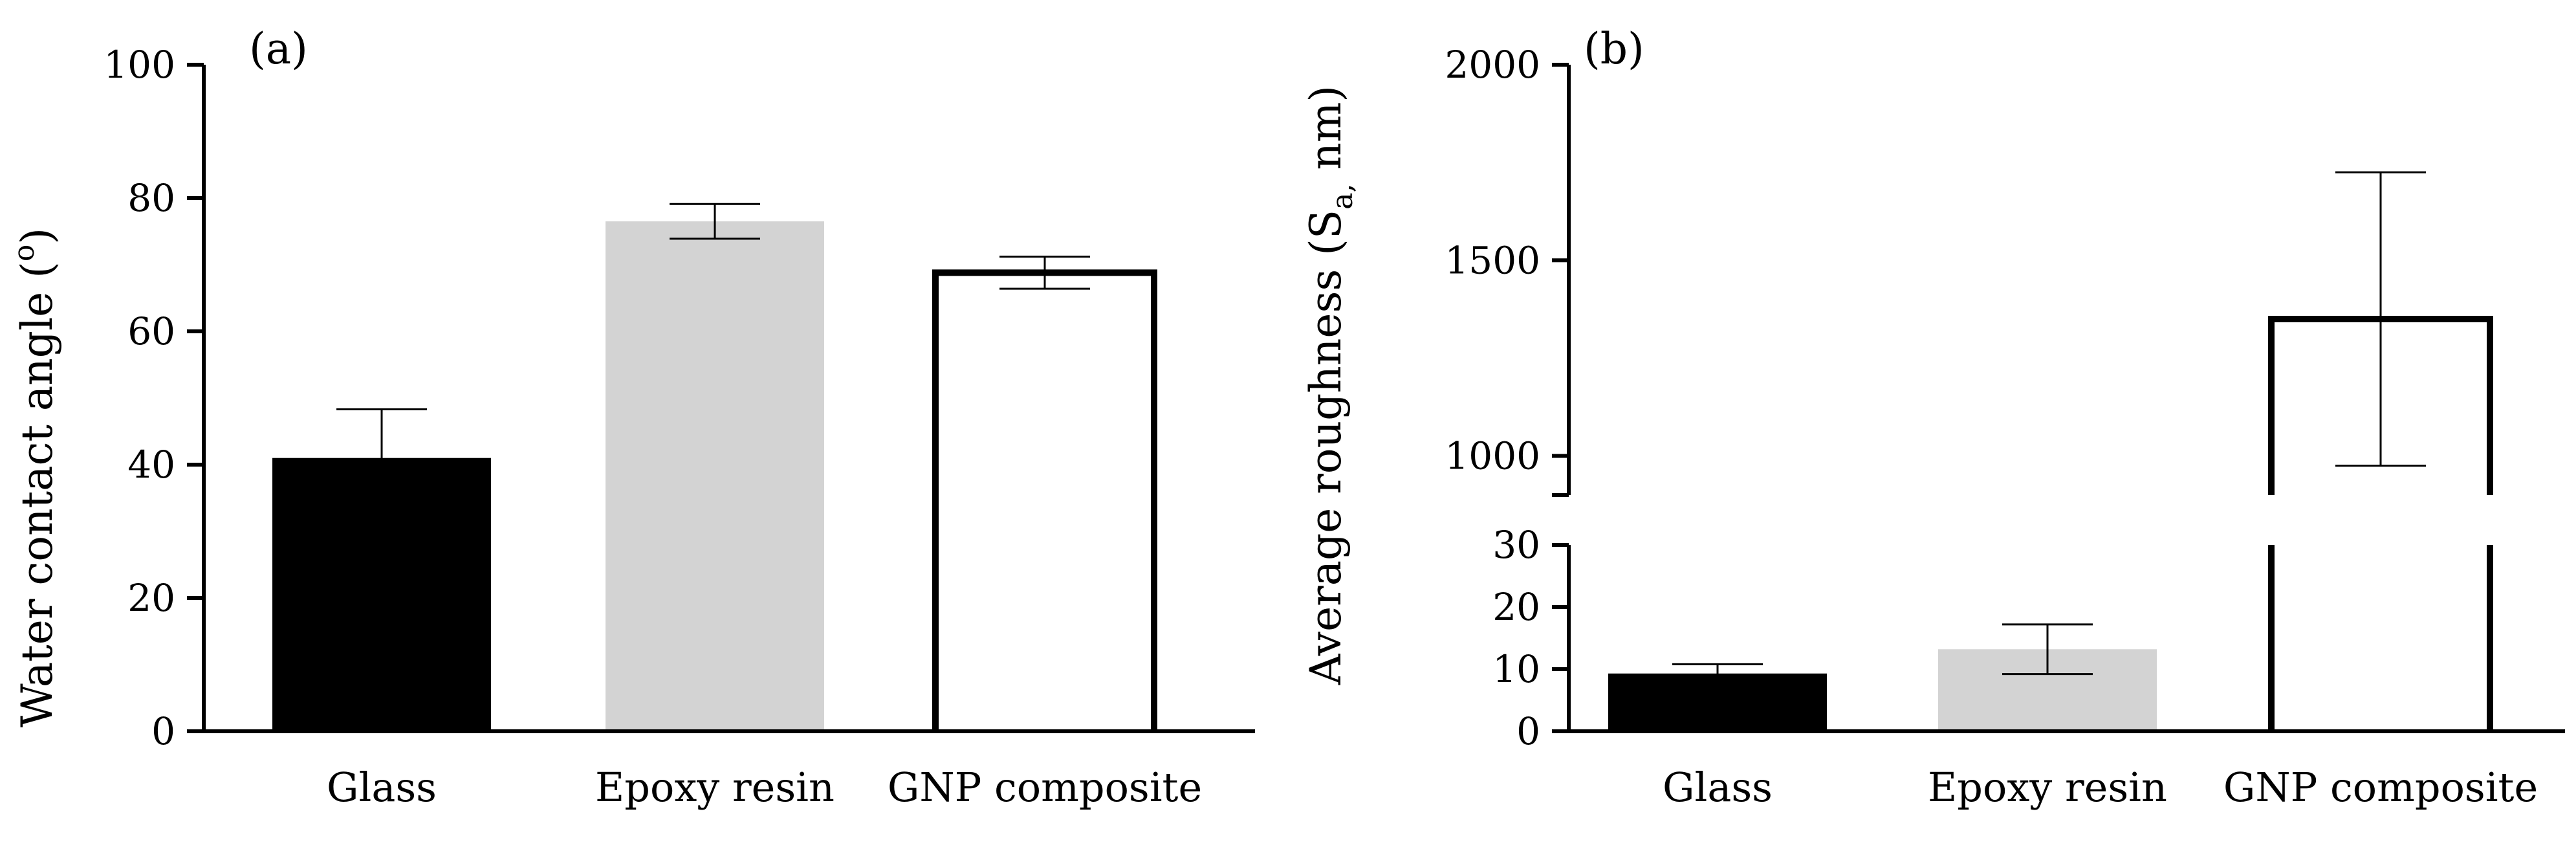  I want to click on panel-a-y-tick-label: 100, so click(139, 65).